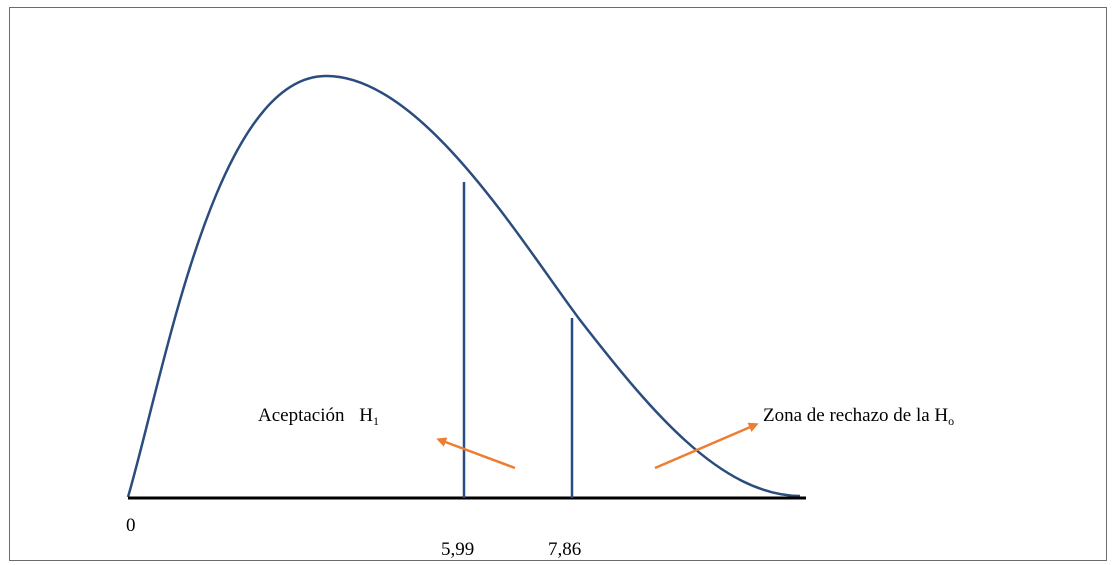 The image size is (1112, 565). What do you see at coordinates (301, 415) in the screenshot?
I see `acceptance-text: Aceptación` at bounding box center [301, 415].